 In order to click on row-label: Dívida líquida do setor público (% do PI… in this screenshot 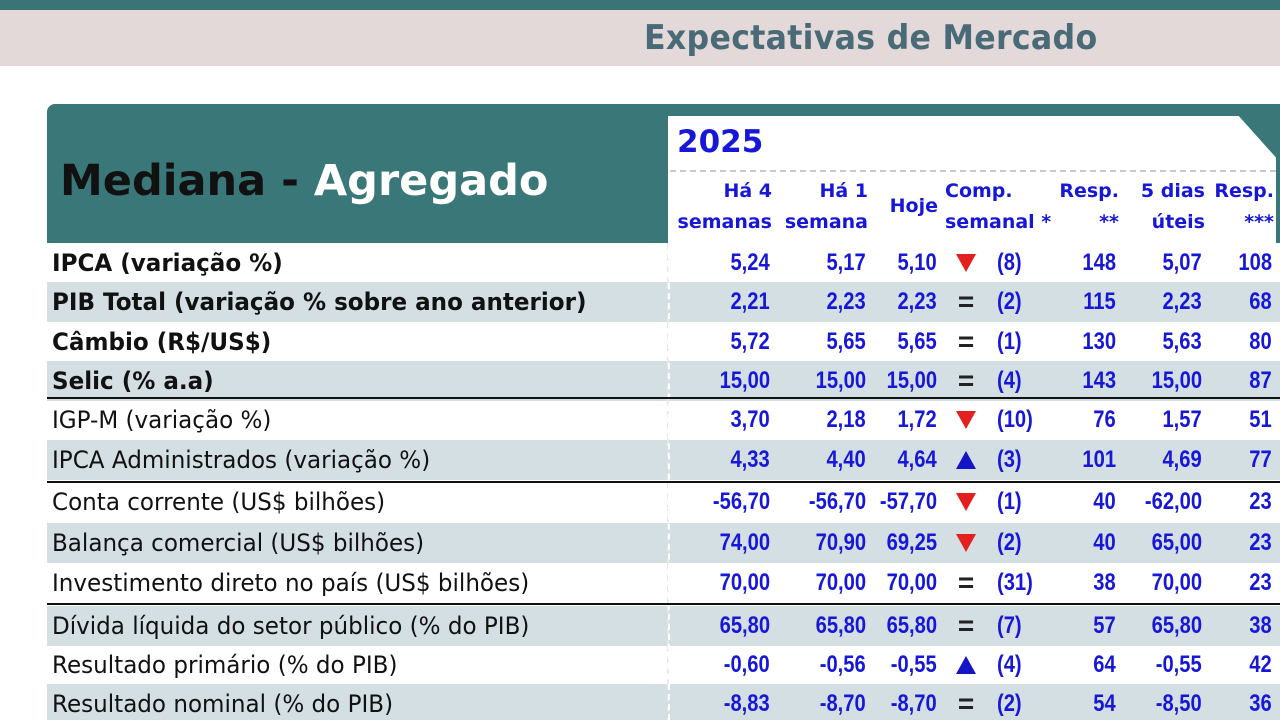, I will do `click(291, 626)`.